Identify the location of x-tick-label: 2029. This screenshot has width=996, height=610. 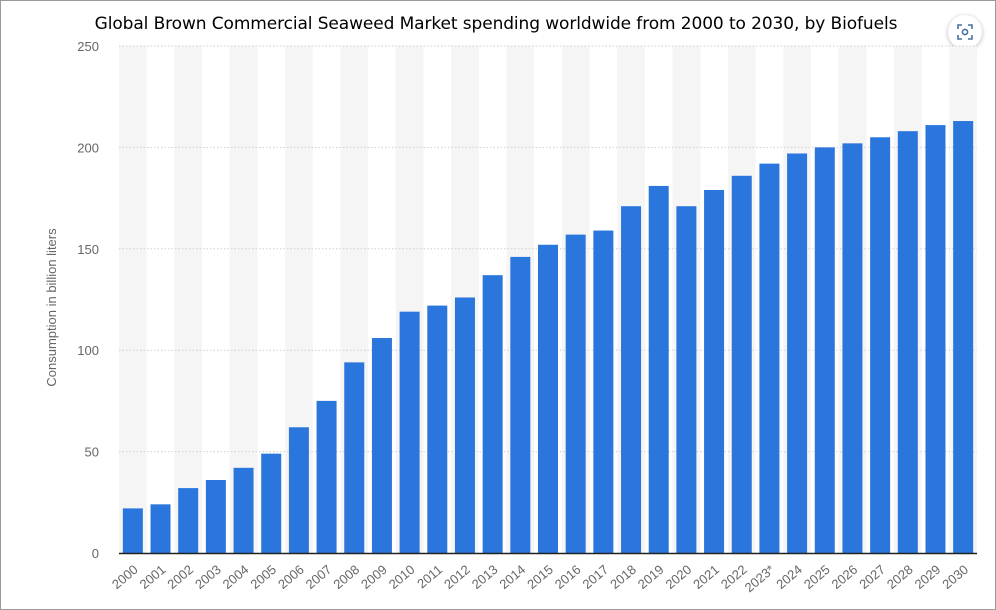
(928, 577).